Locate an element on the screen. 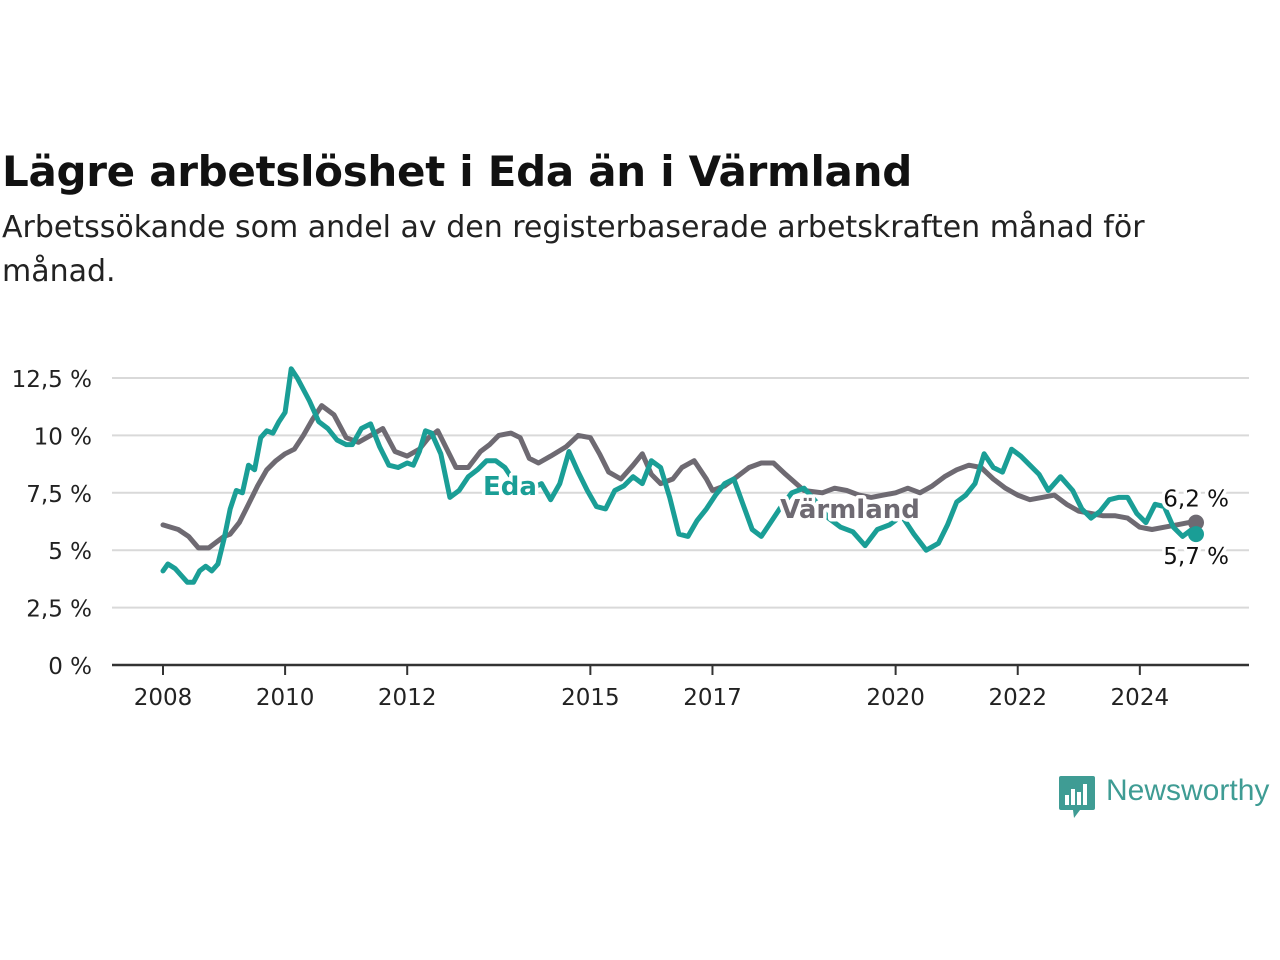 The width and height of the screenshot is (1280, 960). chart-title: Lägre arbetslöshet i Eda än i Värmland is located at coordinates (457, 171).